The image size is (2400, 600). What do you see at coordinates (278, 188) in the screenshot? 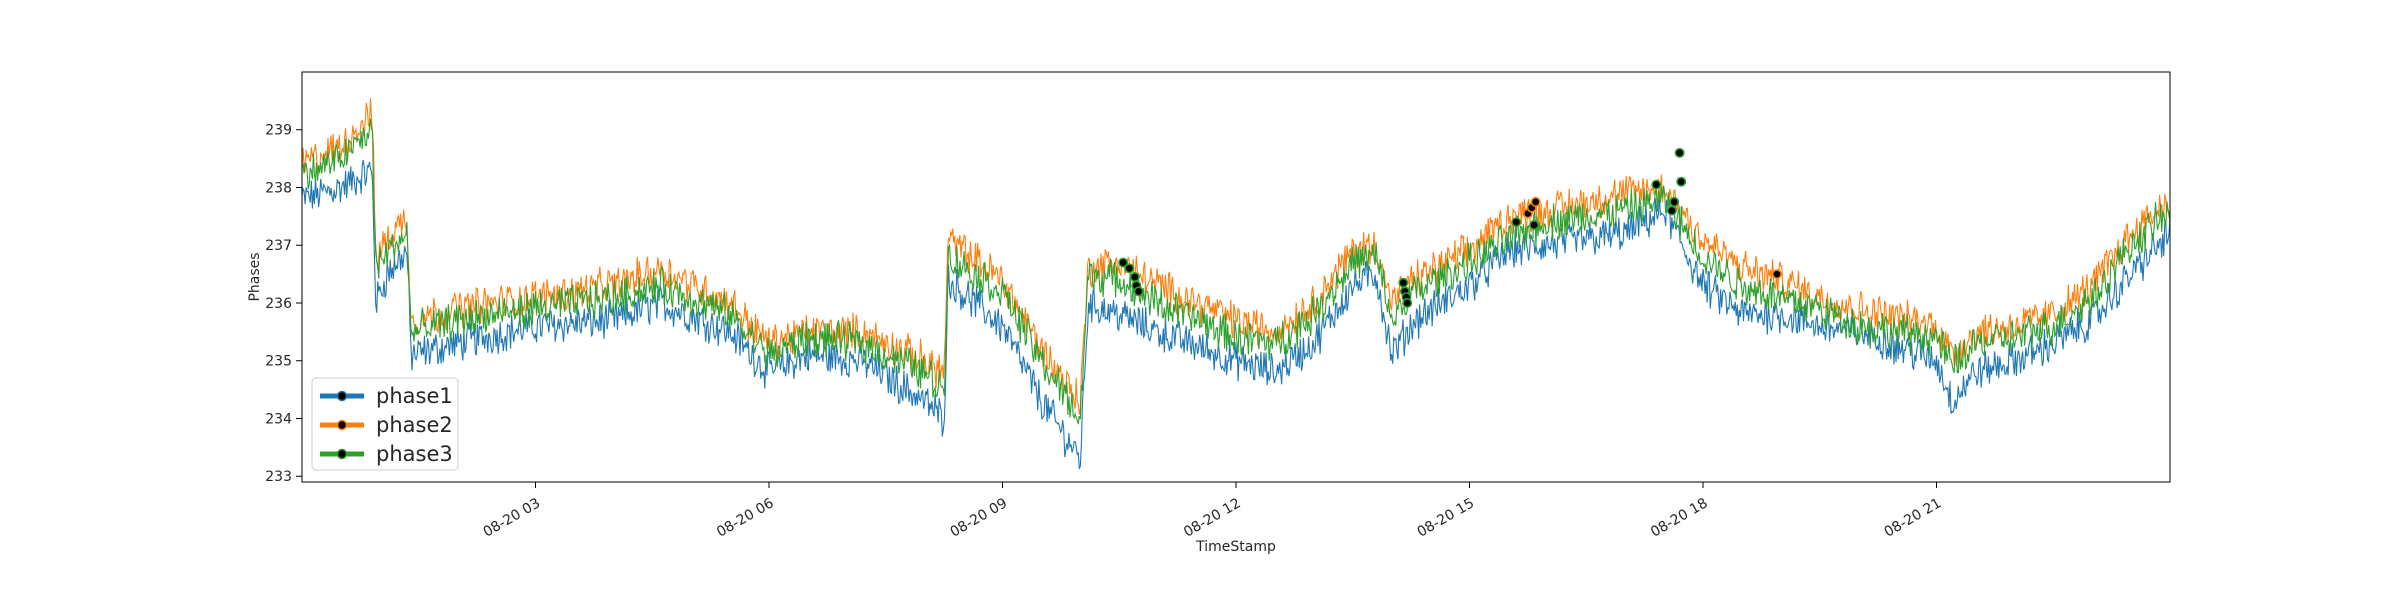
I see `y-tick-label: 238` at bounding box center [278, 188].